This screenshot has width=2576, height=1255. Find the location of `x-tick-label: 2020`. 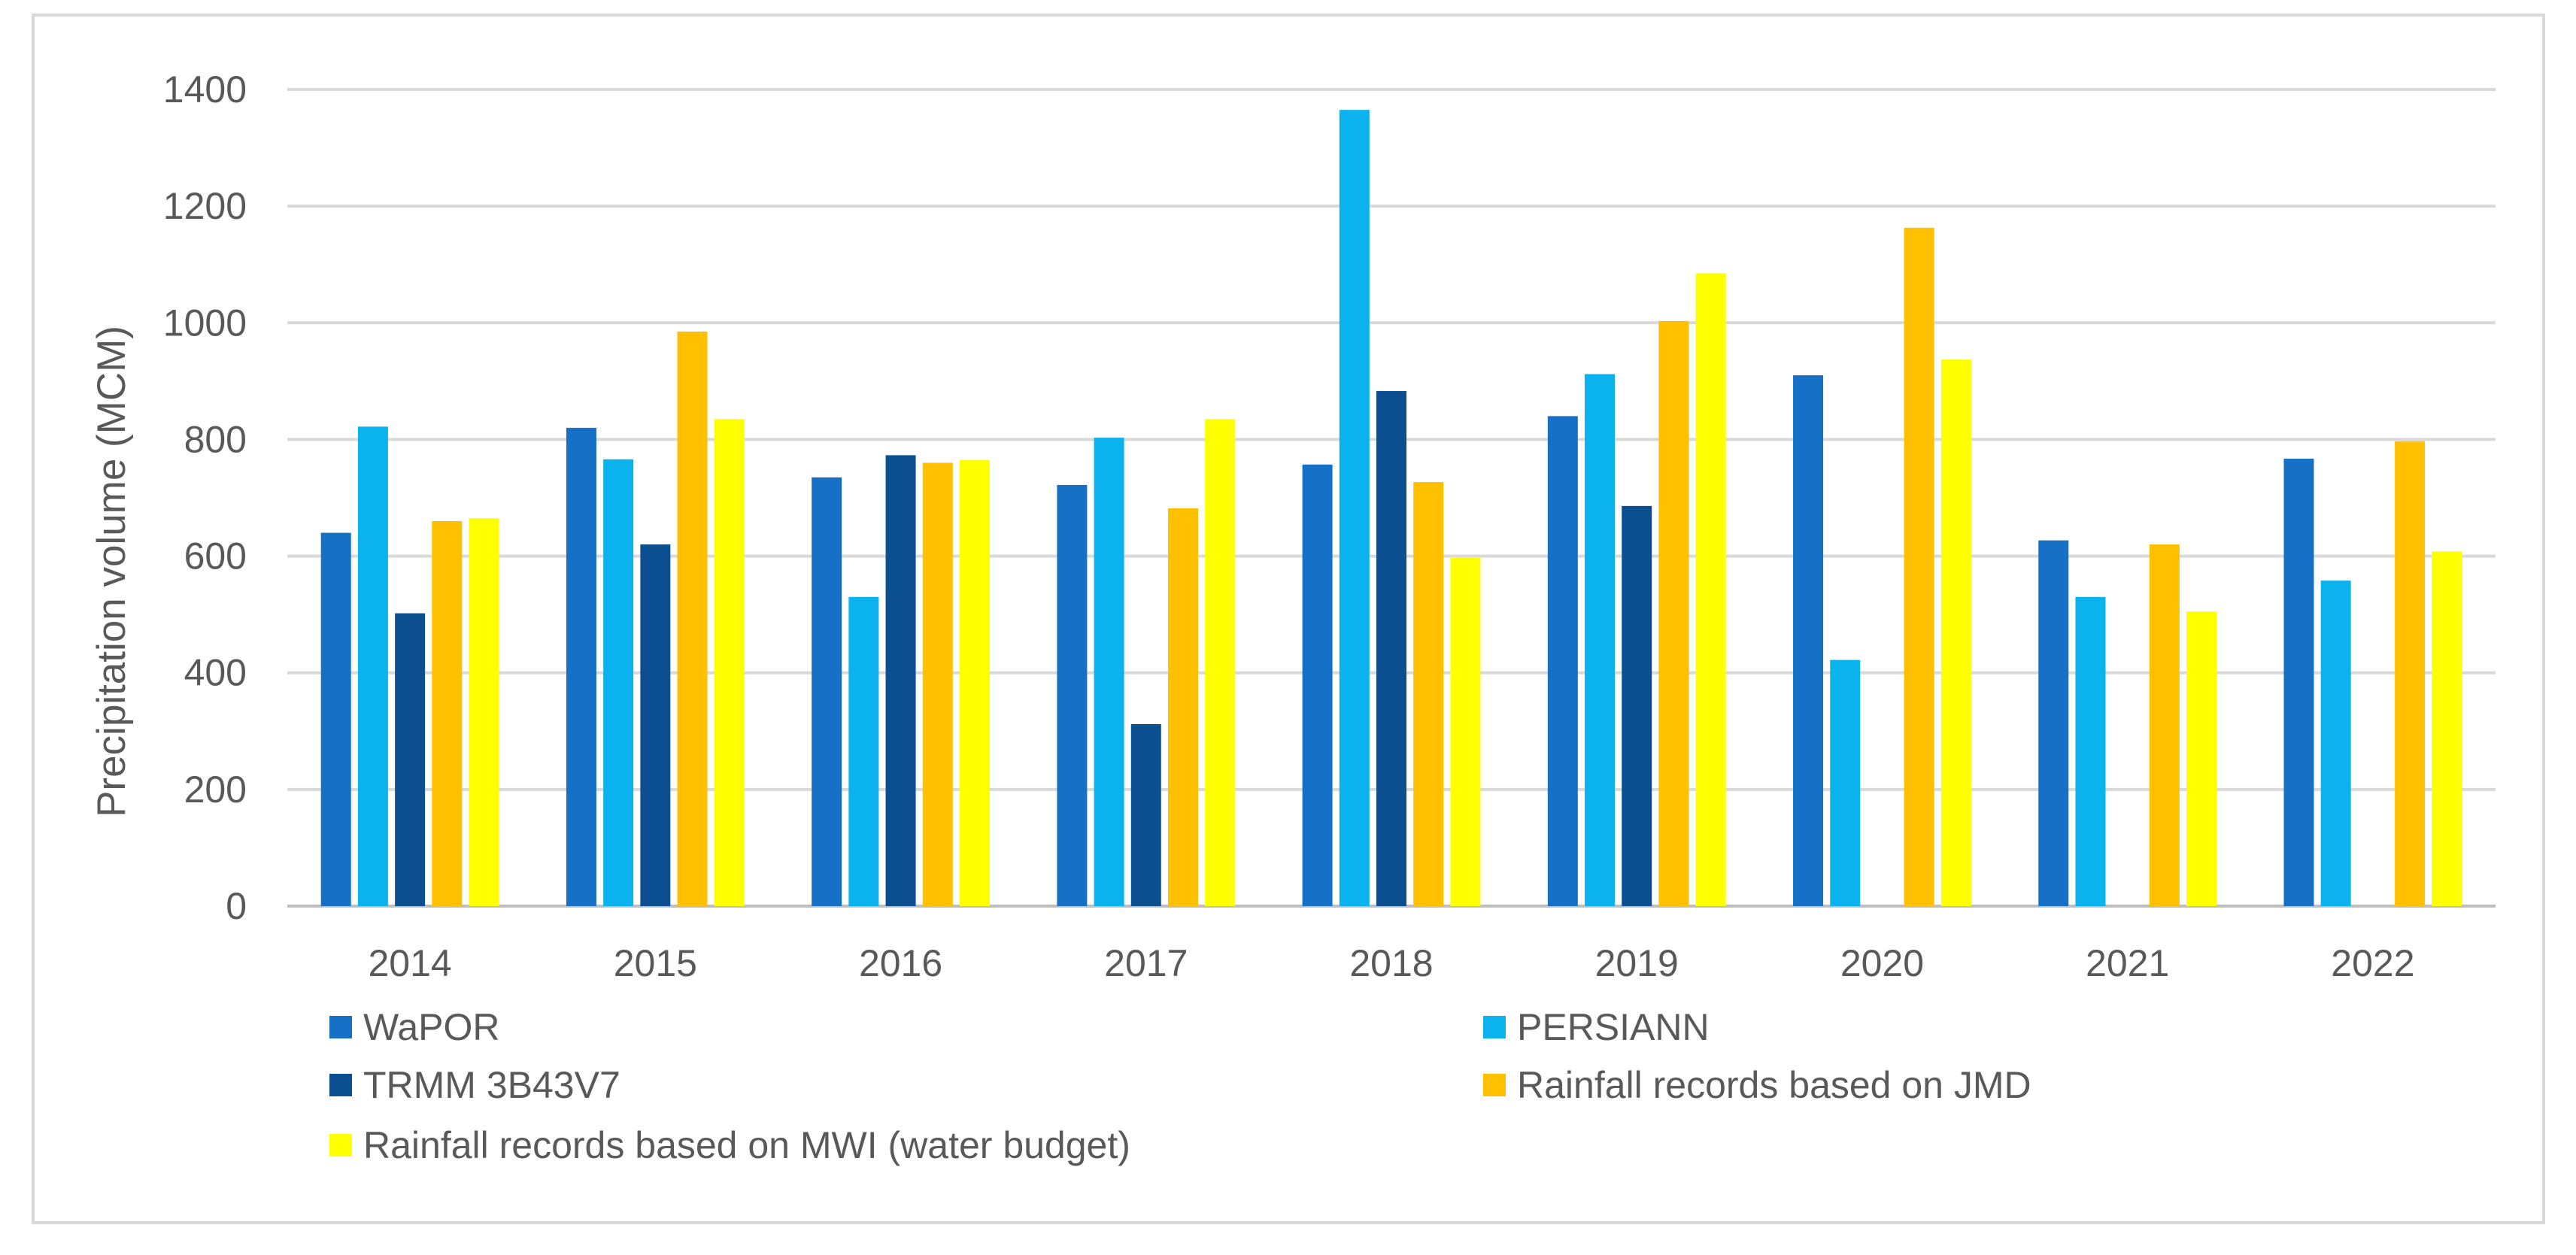

x-tick-label: 2020 is located at coordinates (1882, 963).